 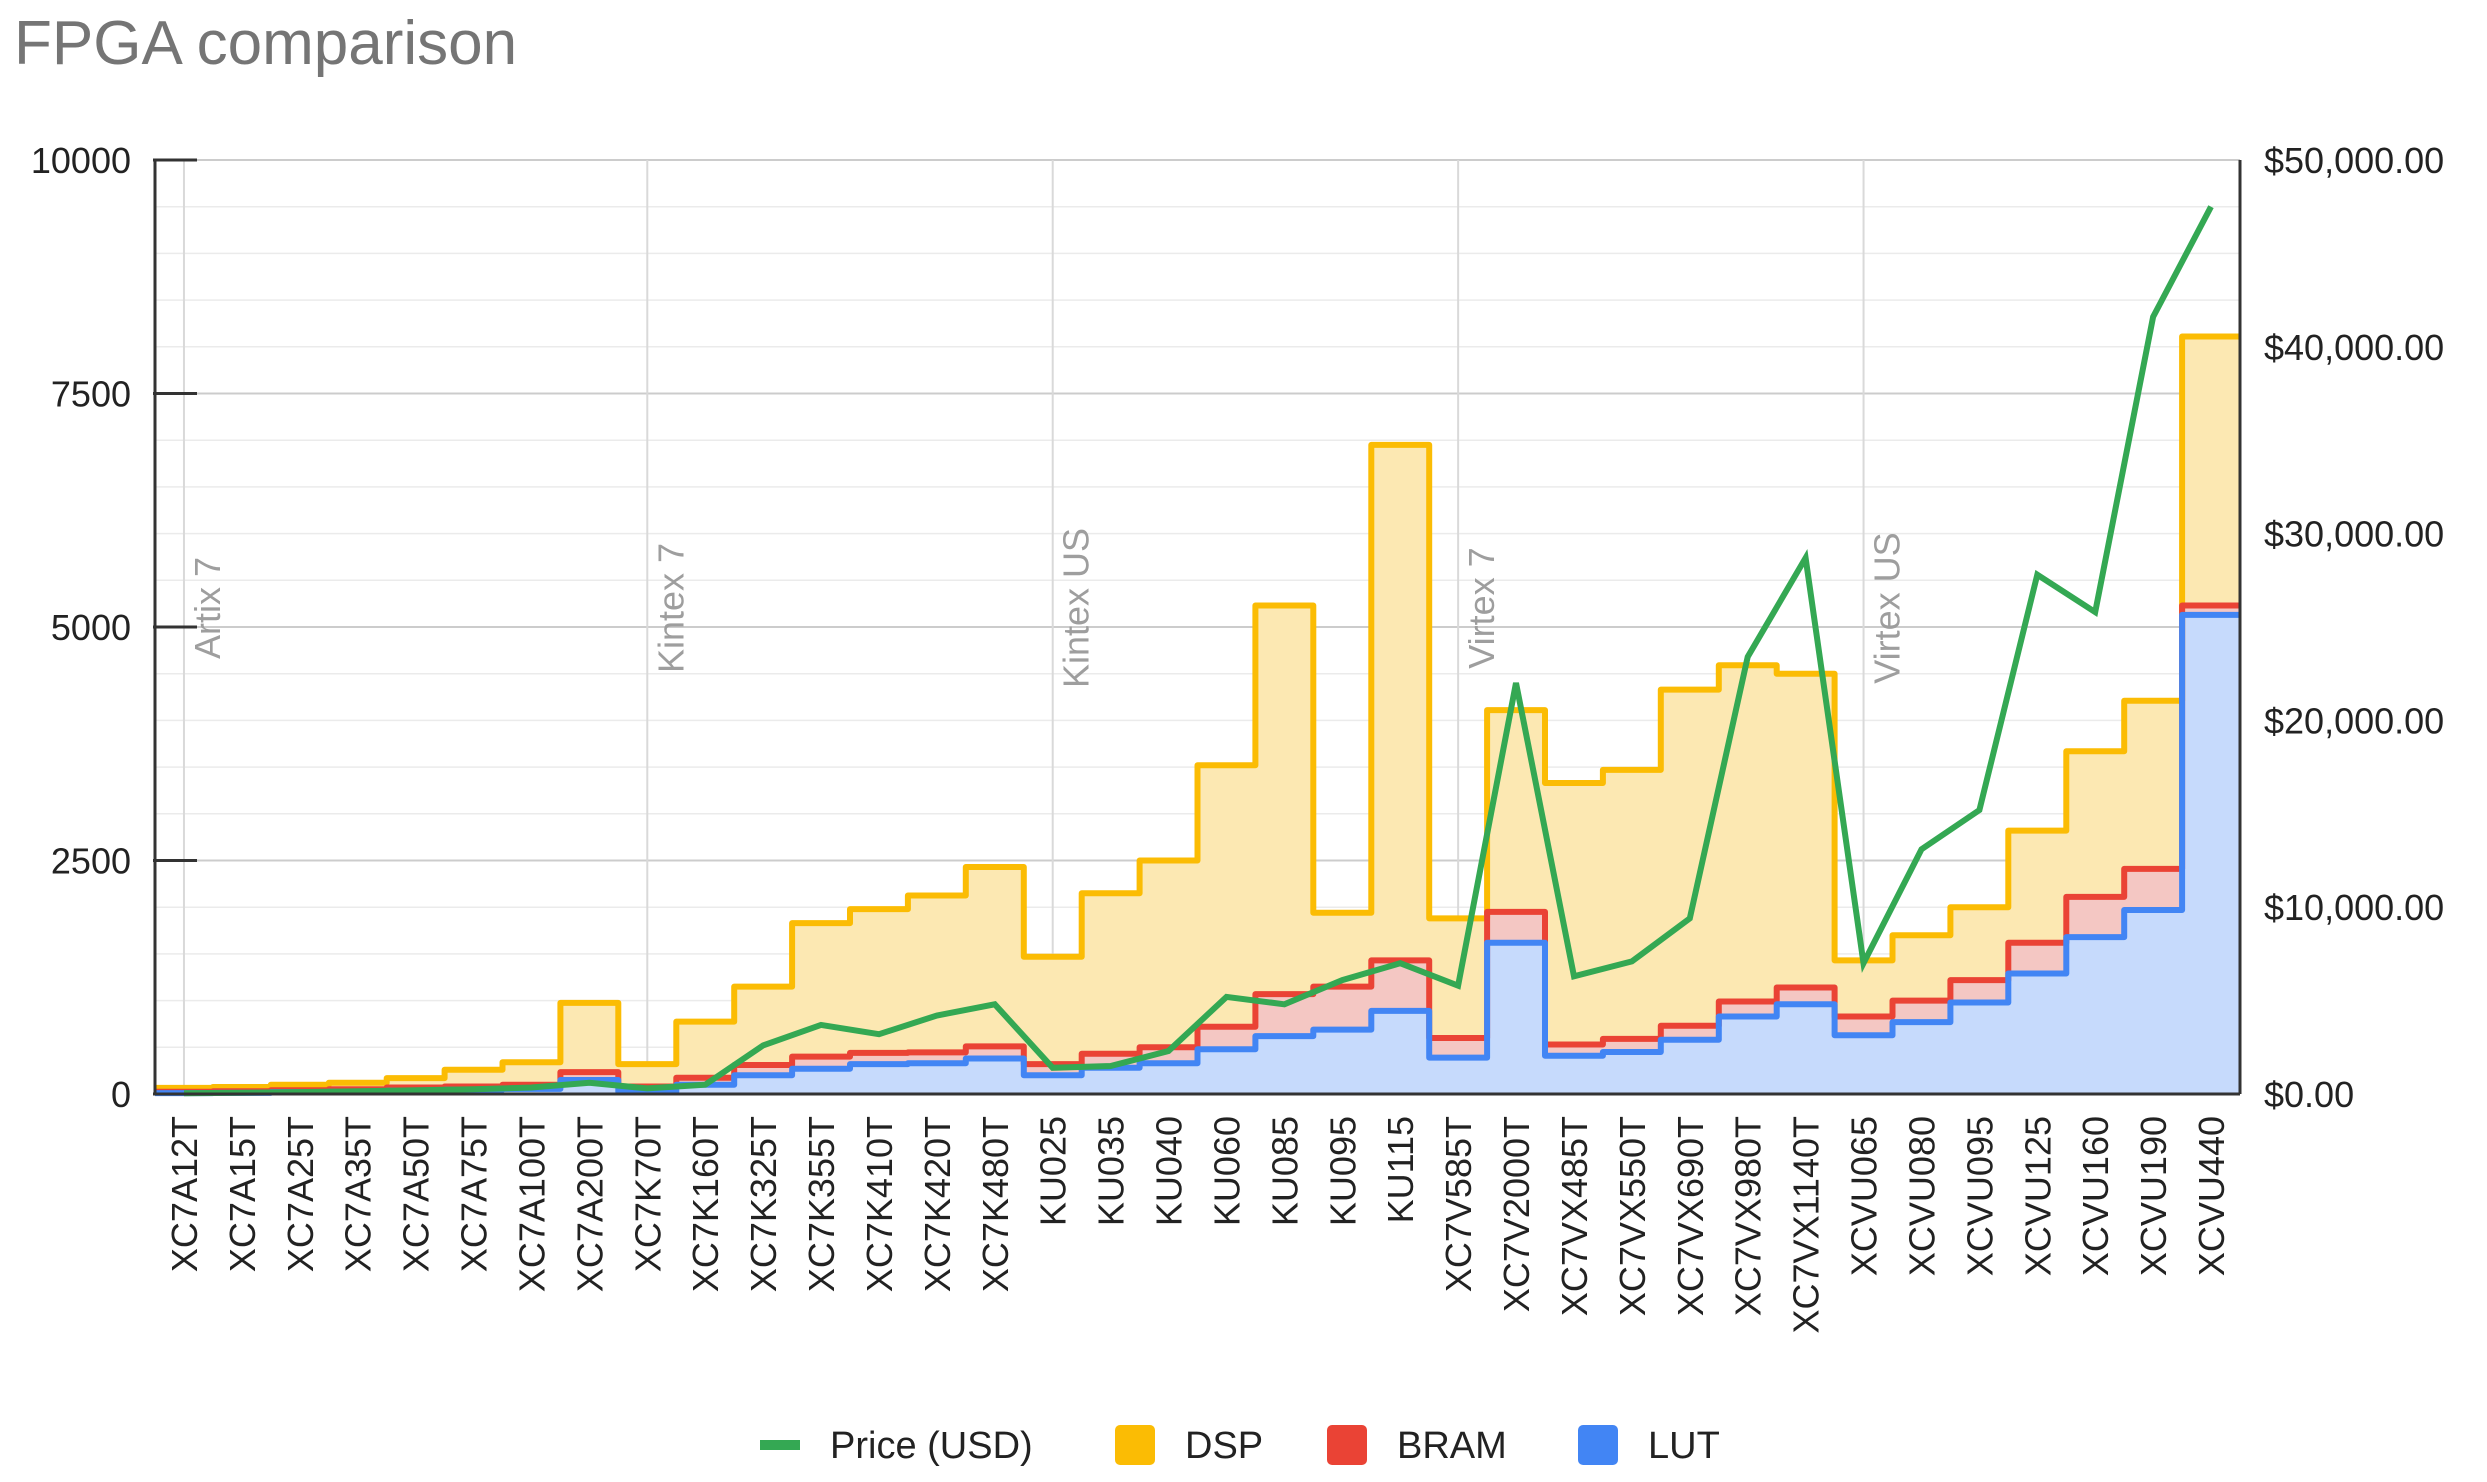 I want to click on y2-tick-label: $30,000.00, so click(x=2354, y=534).